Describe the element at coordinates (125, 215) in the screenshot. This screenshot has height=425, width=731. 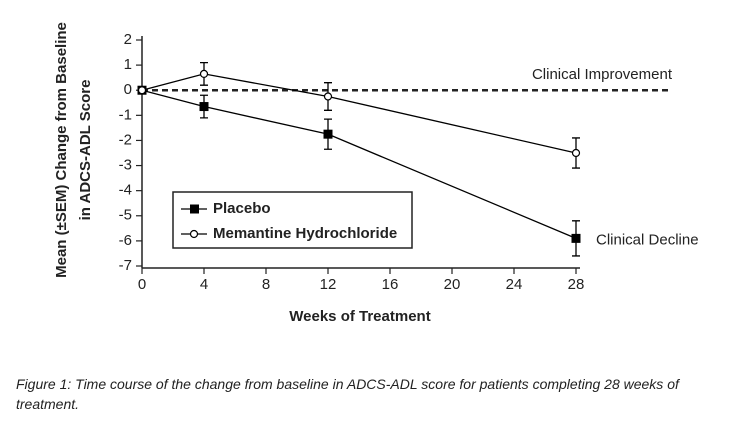
I see `y-tick-label: -5` at that location.